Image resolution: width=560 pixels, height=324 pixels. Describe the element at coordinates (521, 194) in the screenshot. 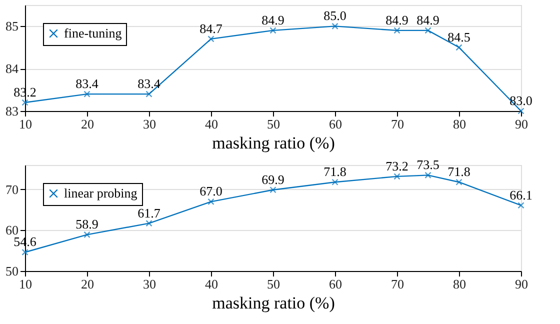

I see `data-label: 66.1` at that location.